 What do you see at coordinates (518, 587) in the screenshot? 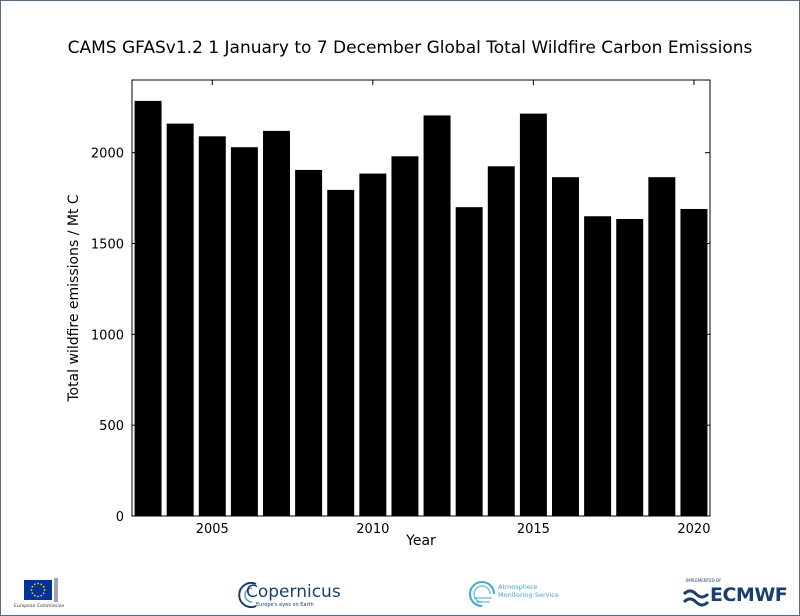
I see `cams-text-line-1: Atmosphere` at bounding box center [518, 587].